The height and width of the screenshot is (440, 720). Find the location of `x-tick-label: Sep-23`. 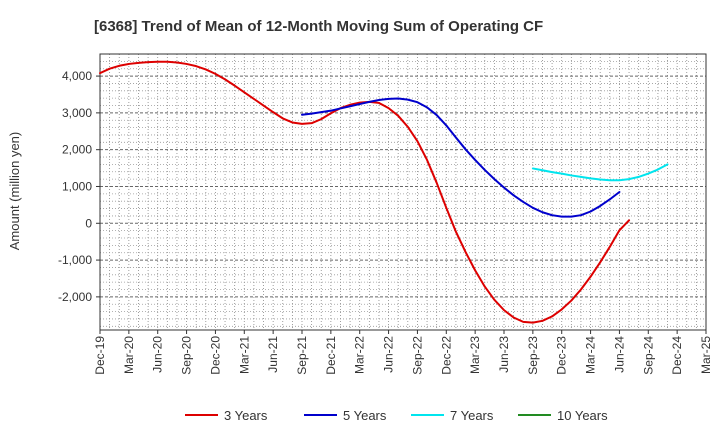

x-tick-label: Sep-23 is located at coordinates (533, 355).